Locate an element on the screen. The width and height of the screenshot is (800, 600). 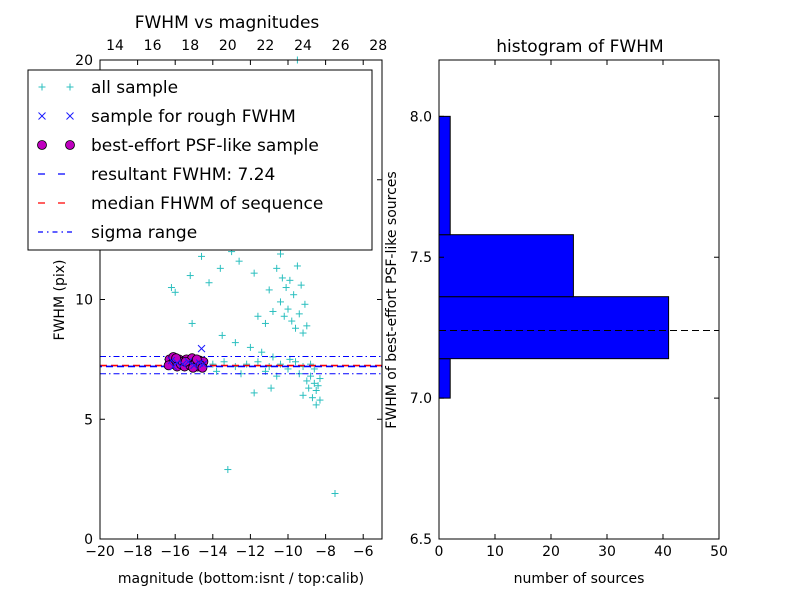
scatter-title: FWHM vs magnitudes is located at coordinates (227, 23).